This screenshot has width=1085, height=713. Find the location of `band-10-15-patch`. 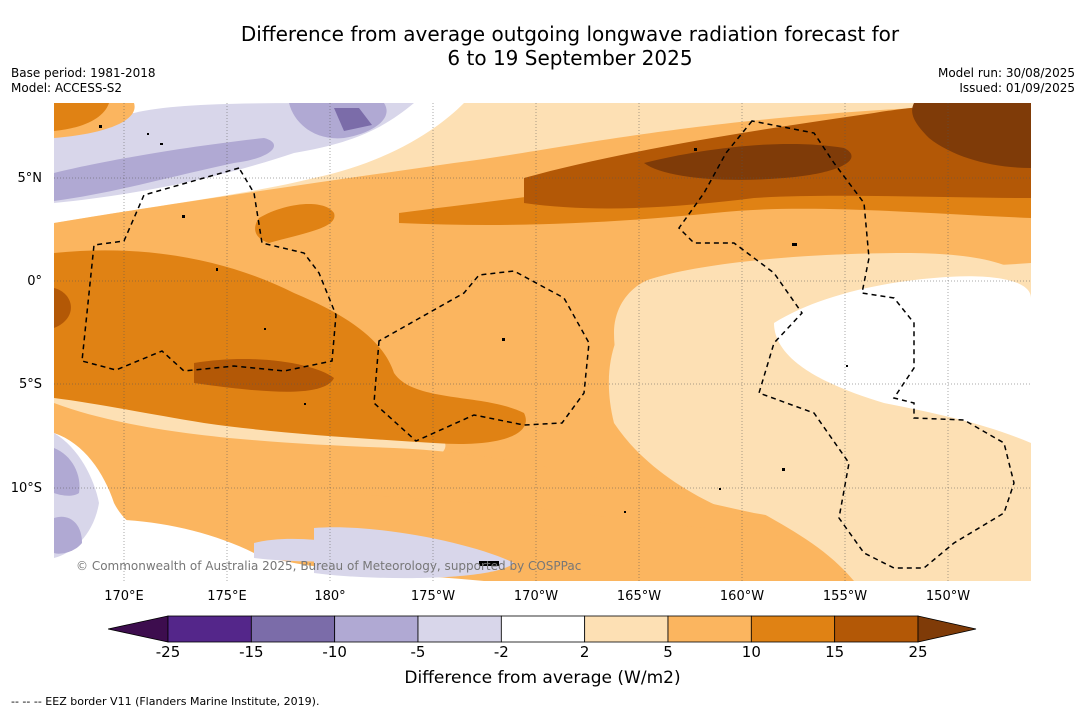

band-10-15-patch is located at coordinates (295, 223).